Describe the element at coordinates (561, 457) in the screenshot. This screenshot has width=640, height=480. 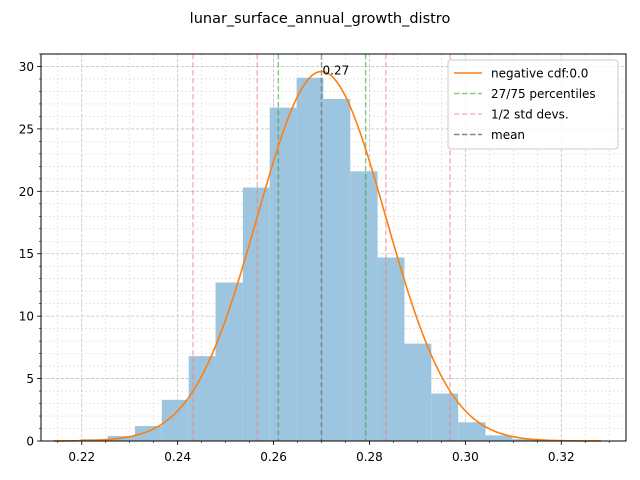
I see `x-tick-label: 0.32` at that location.